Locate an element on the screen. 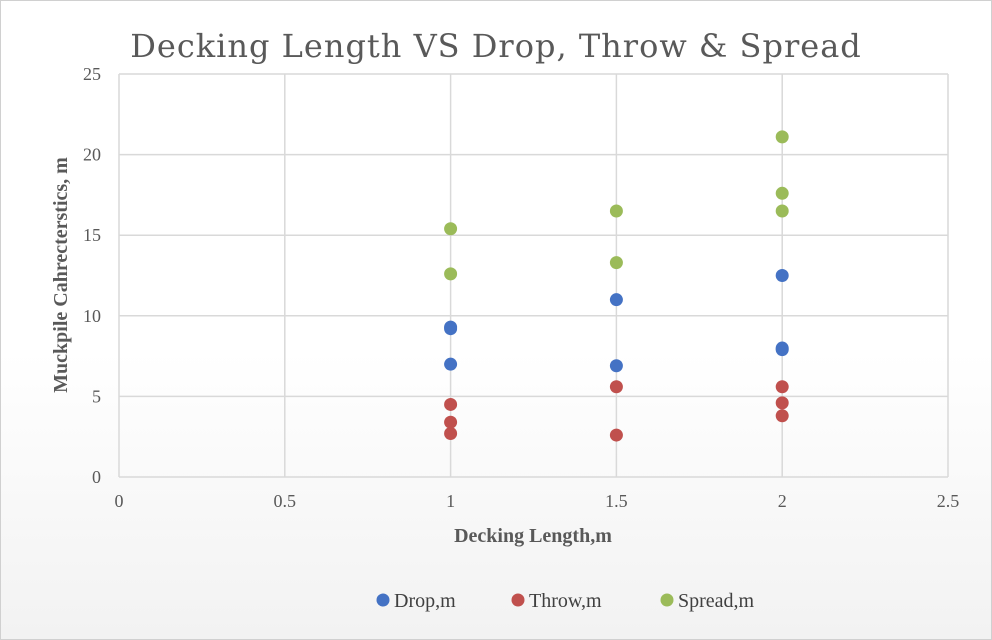 This screenshot has width=992, height=640. legend-item: Throw,m is located at coordinates (556, 601).